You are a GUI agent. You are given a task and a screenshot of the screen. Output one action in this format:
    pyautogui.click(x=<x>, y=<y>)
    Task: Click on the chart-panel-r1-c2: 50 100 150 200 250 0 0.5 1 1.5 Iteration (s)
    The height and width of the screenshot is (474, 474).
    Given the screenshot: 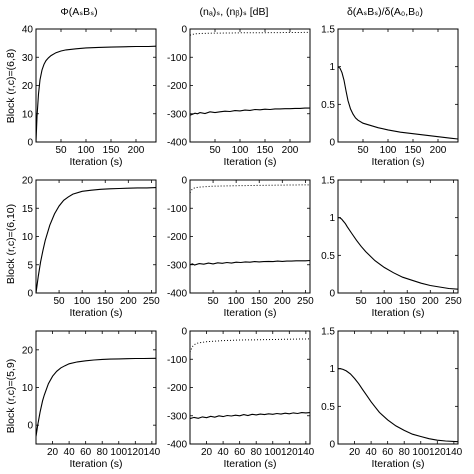 What is the action you would take?
    pyautogui.click(x=391, y=248)
    